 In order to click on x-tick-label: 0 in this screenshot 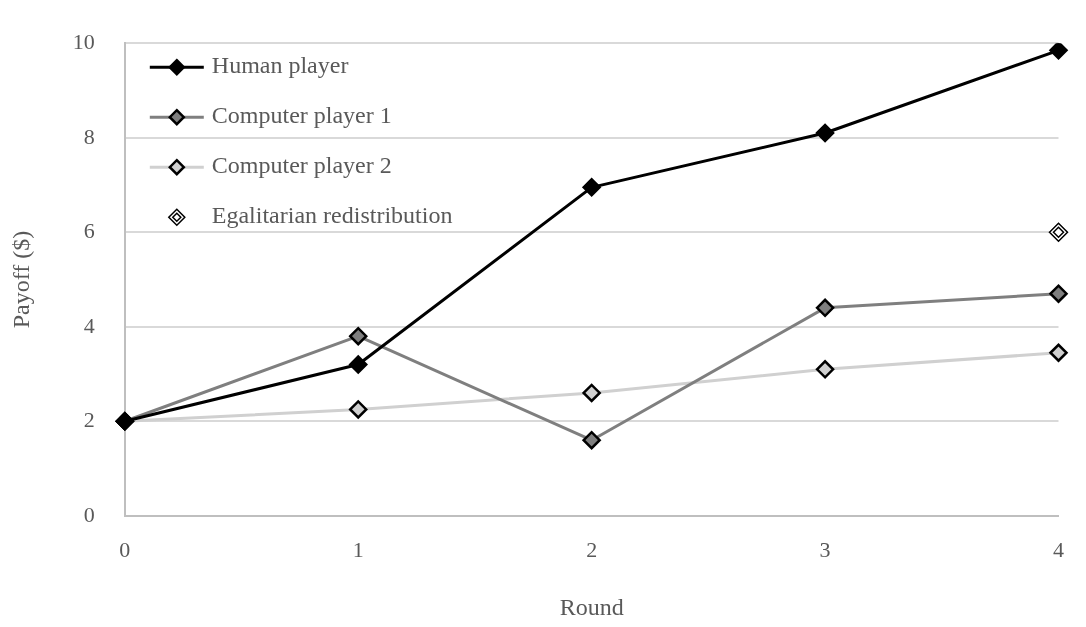, I will do `click(125, 549)`.